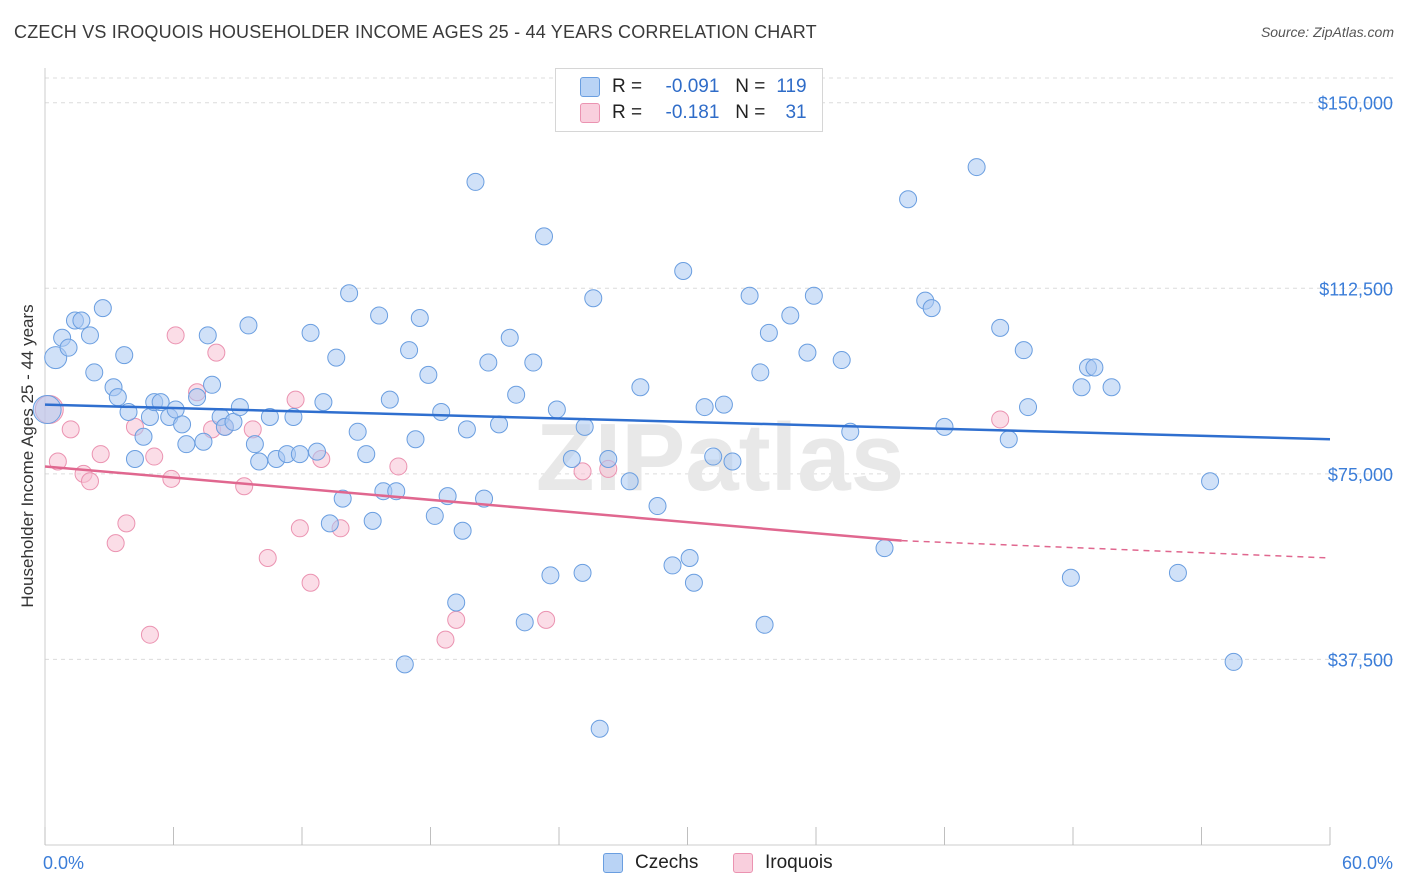  Describe the element at coordinates (27, 455) in the screenshot. I see `y-axis-label: Householder Income Ages 25 - 44 years` at that location.